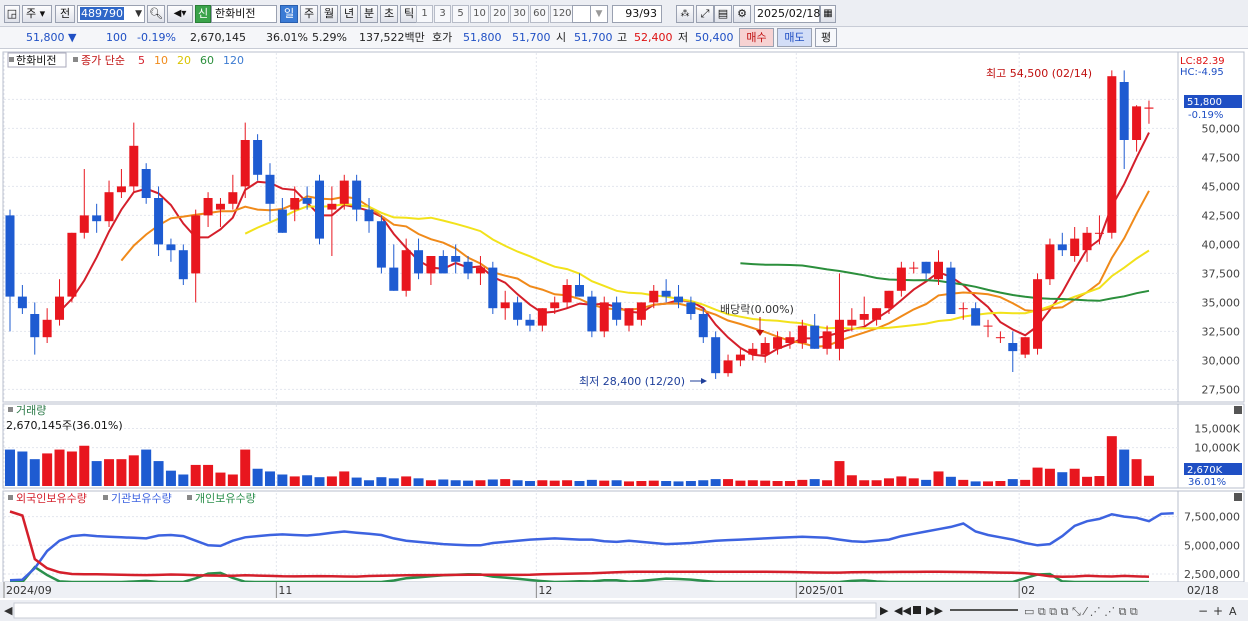 The height and width of the screenshot is (621, 1248). Describe the element at coordinates (45, 37) in the screenshot. I see `current-price-value: 51,800` at that location.